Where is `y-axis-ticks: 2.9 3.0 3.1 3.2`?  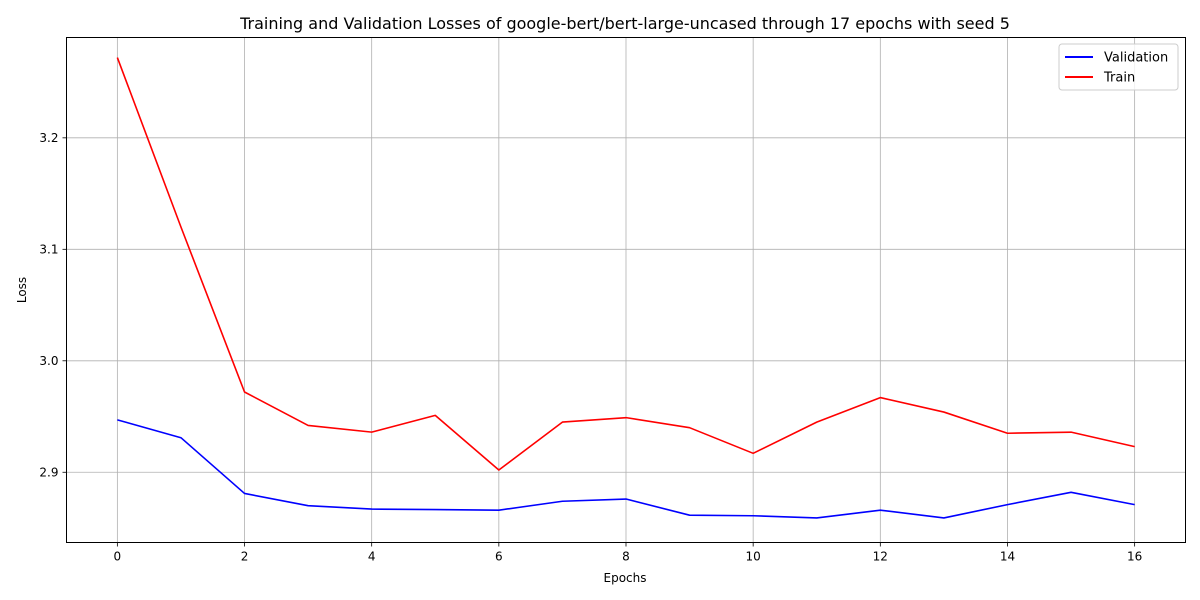 y-axis-ticks: 2.9 3.0 3.1 3.2 is located at coordinates (53, 305).